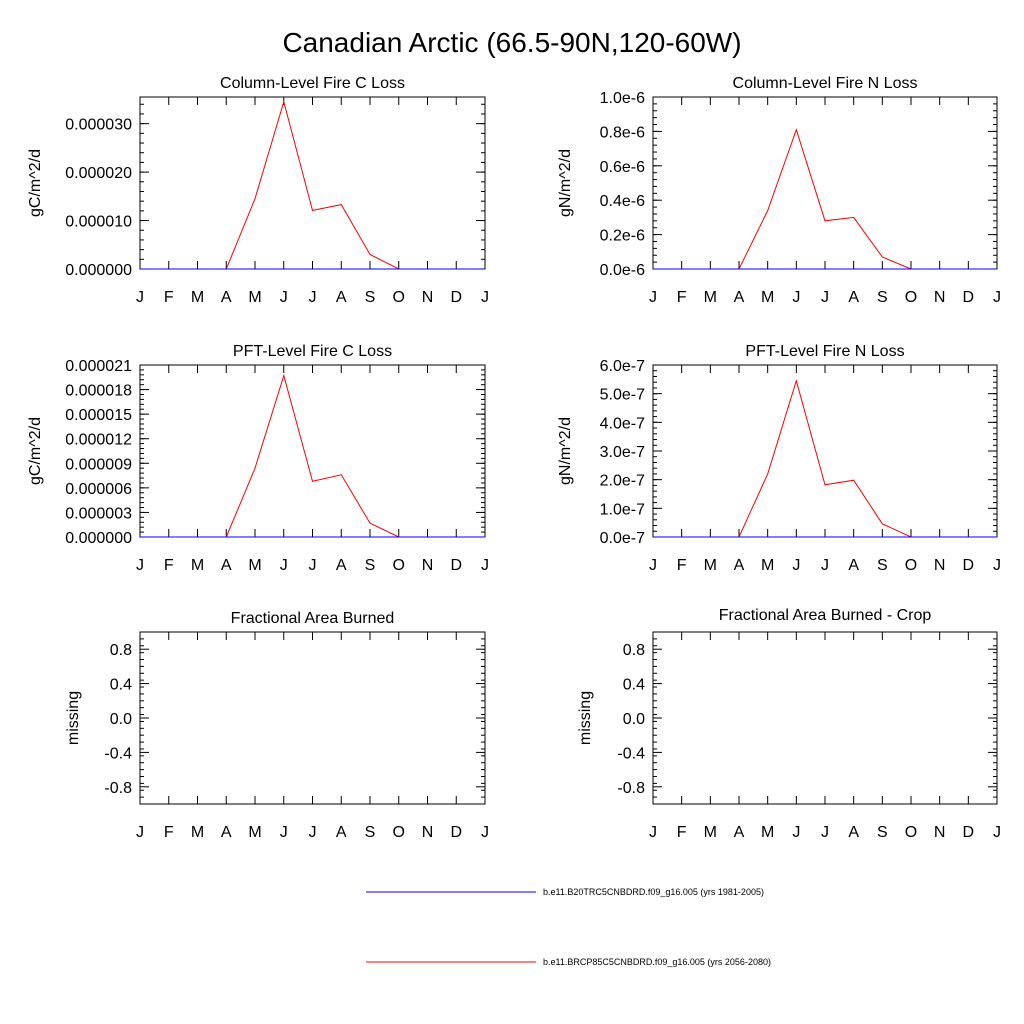 This screenshot has width=1024, height=1024. Describe the element at coordinates (98, 125) in the screenshot. I see `y-tick-label: 0.000030` at that location.